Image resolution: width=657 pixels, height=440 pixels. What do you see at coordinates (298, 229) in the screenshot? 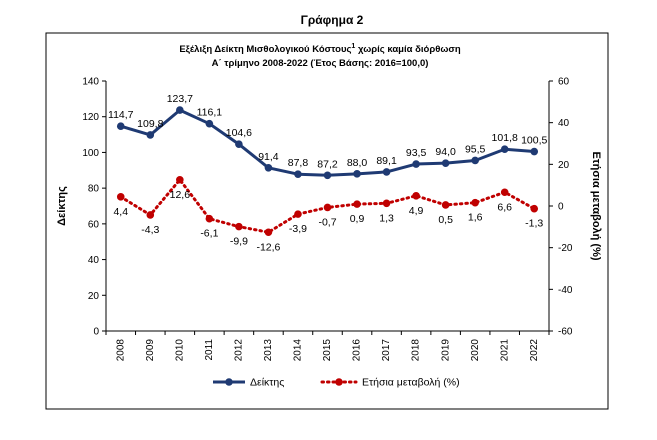
I see `data-label-annual-change: -3,9` at bounding box center [298, 229].